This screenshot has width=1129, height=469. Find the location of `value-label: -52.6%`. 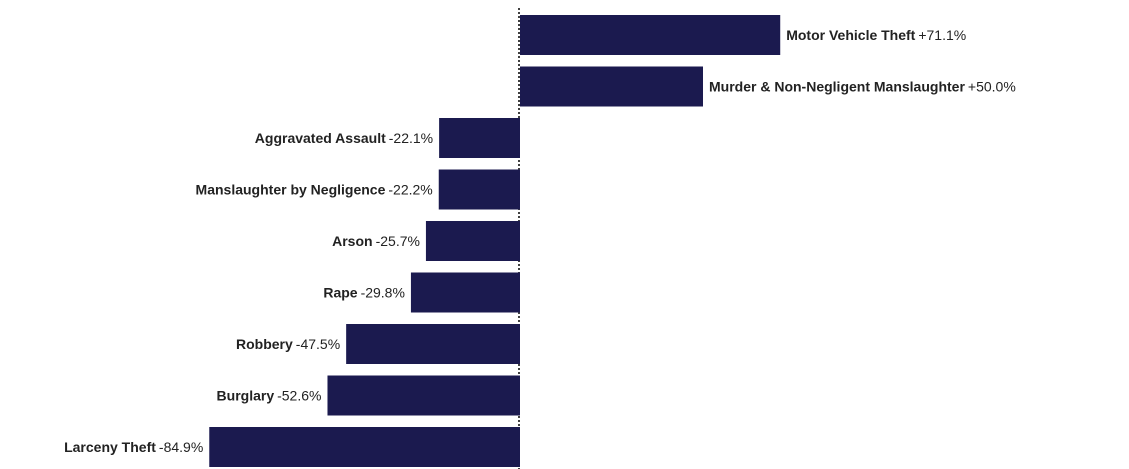

value-label: -52.6% is located at coordinates (299, 395).